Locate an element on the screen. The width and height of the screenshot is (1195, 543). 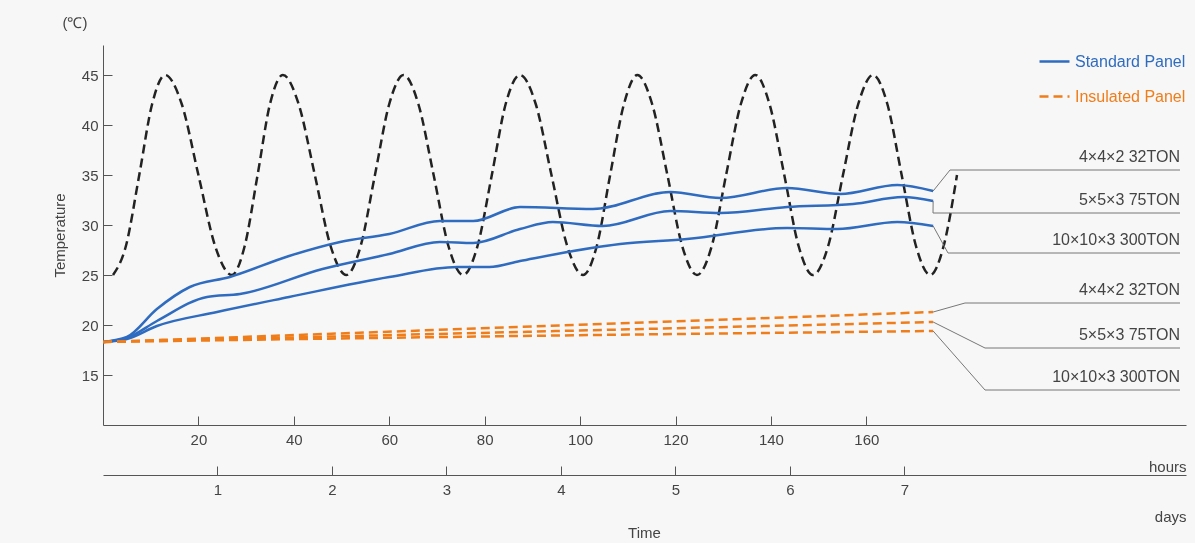
x-tick-label: 20 is located at coordinates (199, 439).